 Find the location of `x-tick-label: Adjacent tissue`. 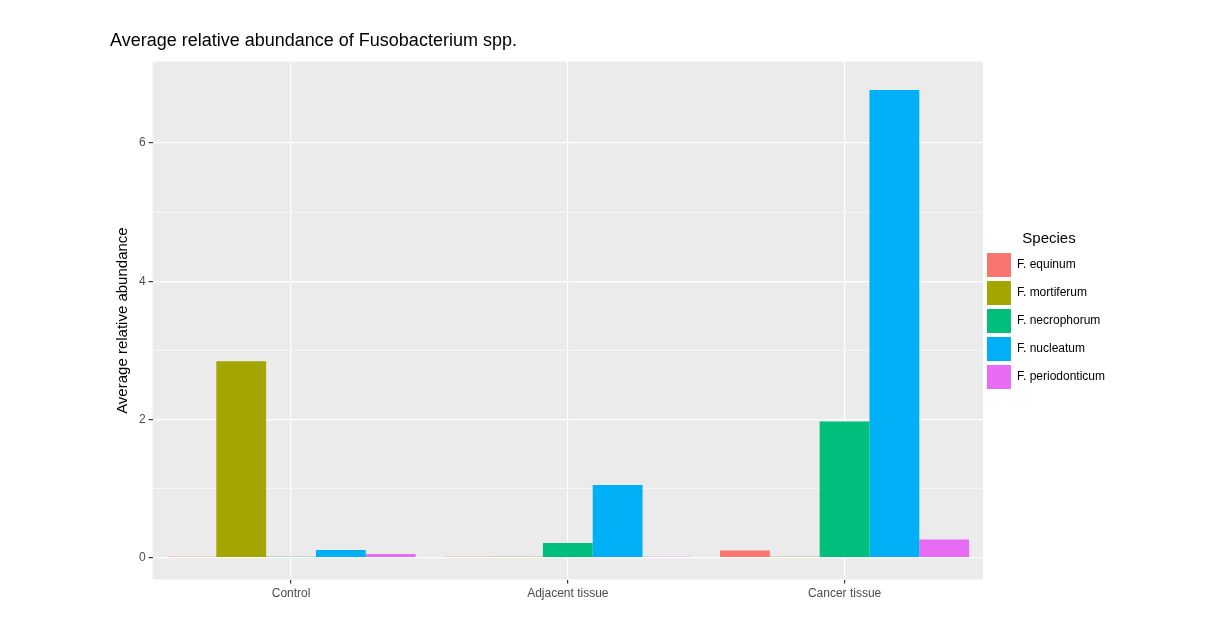

x-tick-label: Adjacent tissue is located at coordinates (568, 593).